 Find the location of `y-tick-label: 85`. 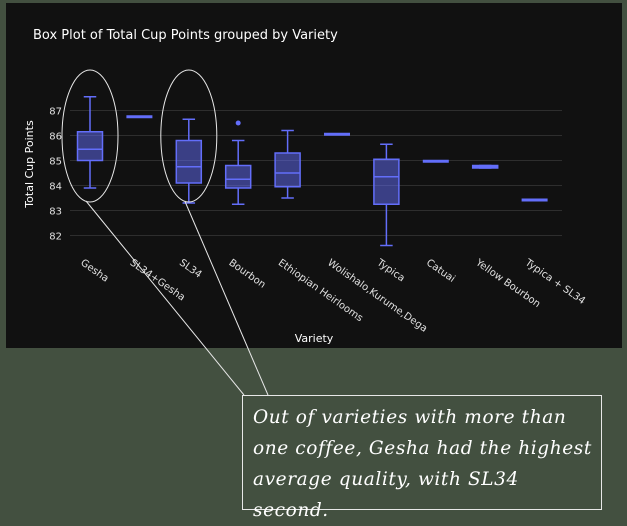

y-tick-label: 85 is located at coordinates (55, 162).